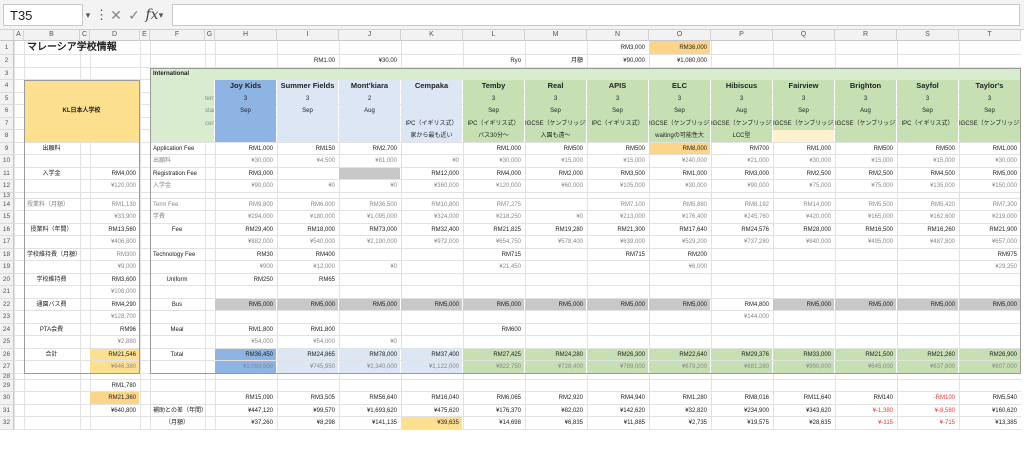 This screenshot has height=454, width=1024. I want to click on cell-I15: ¥180,000, so click(322, 217).